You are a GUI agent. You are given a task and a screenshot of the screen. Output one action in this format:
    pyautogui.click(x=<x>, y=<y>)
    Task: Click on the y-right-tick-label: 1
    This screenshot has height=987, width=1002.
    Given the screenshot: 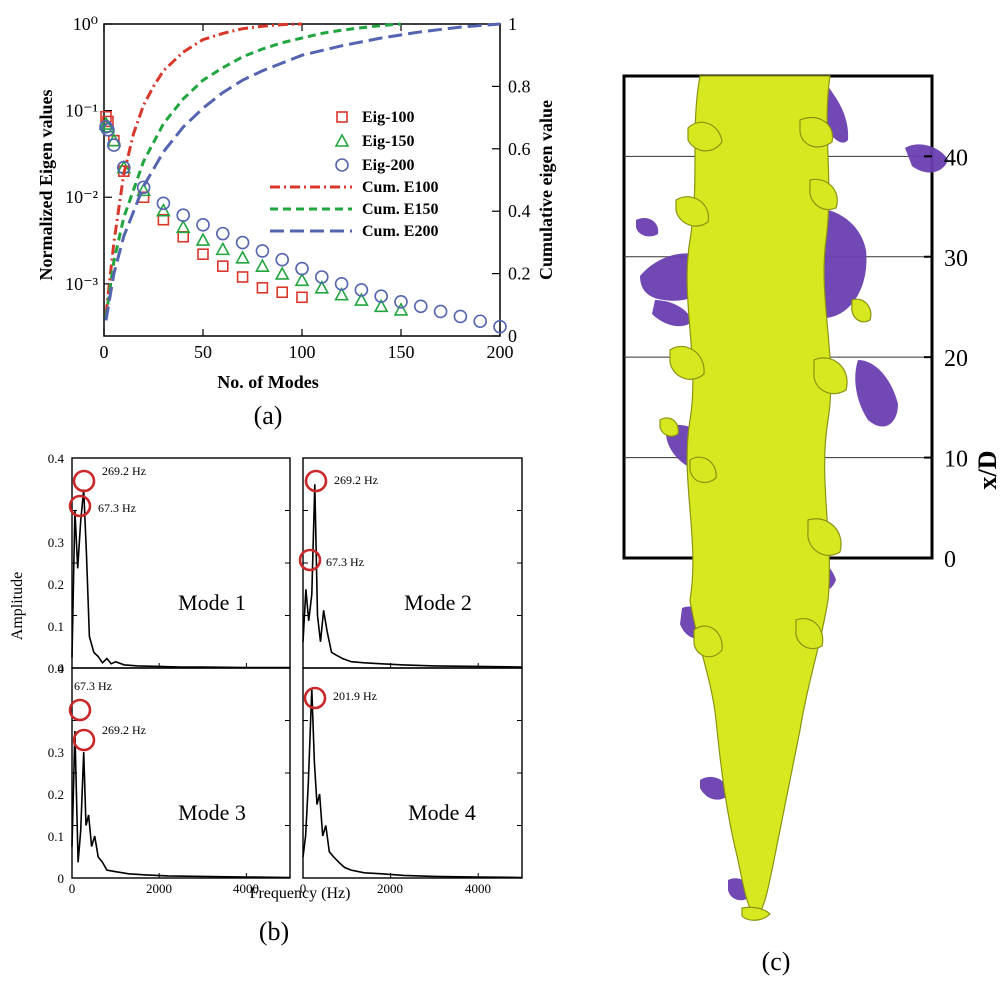 What is the action you would take?
    pyautogui.click(x=512, y=24)
    